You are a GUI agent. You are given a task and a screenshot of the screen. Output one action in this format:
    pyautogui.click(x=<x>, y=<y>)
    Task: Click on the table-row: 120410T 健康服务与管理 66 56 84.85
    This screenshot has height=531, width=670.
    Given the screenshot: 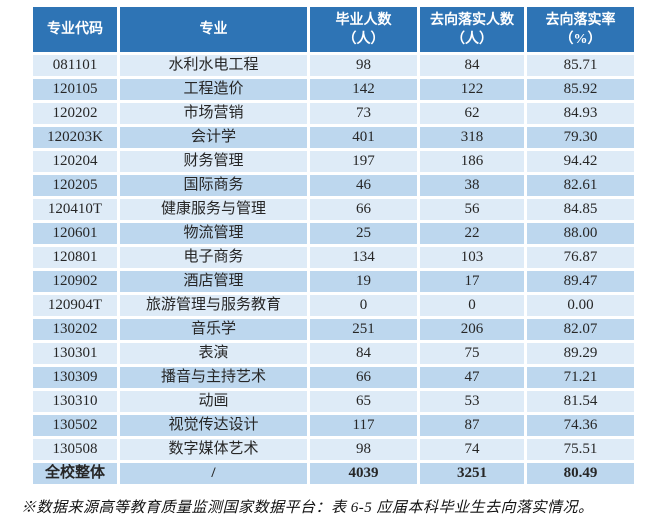 What is the action you would take?
    pyautogui.click(x=333, y=209)
    